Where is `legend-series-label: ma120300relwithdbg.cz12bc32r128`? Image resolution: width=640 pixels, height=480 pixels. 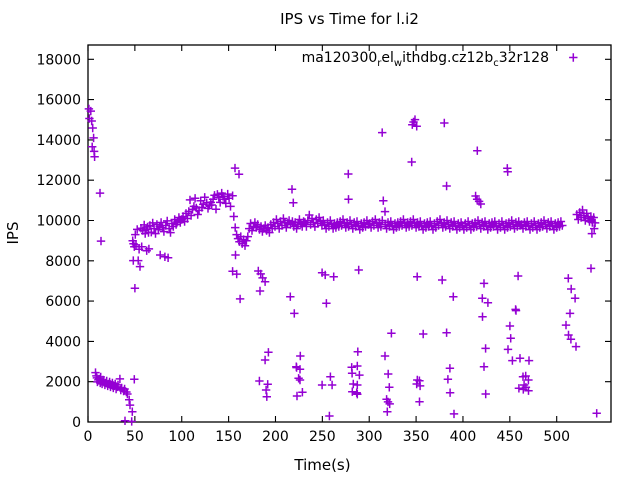 legend-series-label: ma120300relwithdbg.cz12bc32r128 is located at coordinates (425, 59).